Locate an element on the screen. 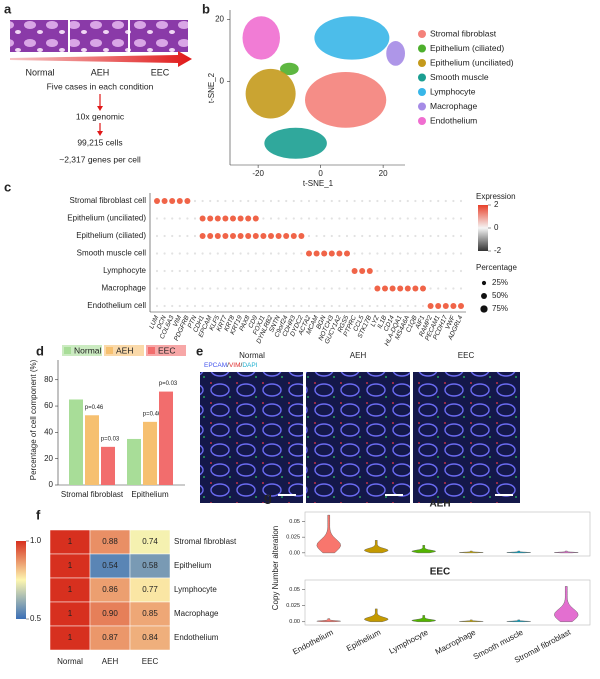 The width and height of the screenshot is (600, 679). x-axis-label: t-SNE_1 is located at coordinates (318, 183).